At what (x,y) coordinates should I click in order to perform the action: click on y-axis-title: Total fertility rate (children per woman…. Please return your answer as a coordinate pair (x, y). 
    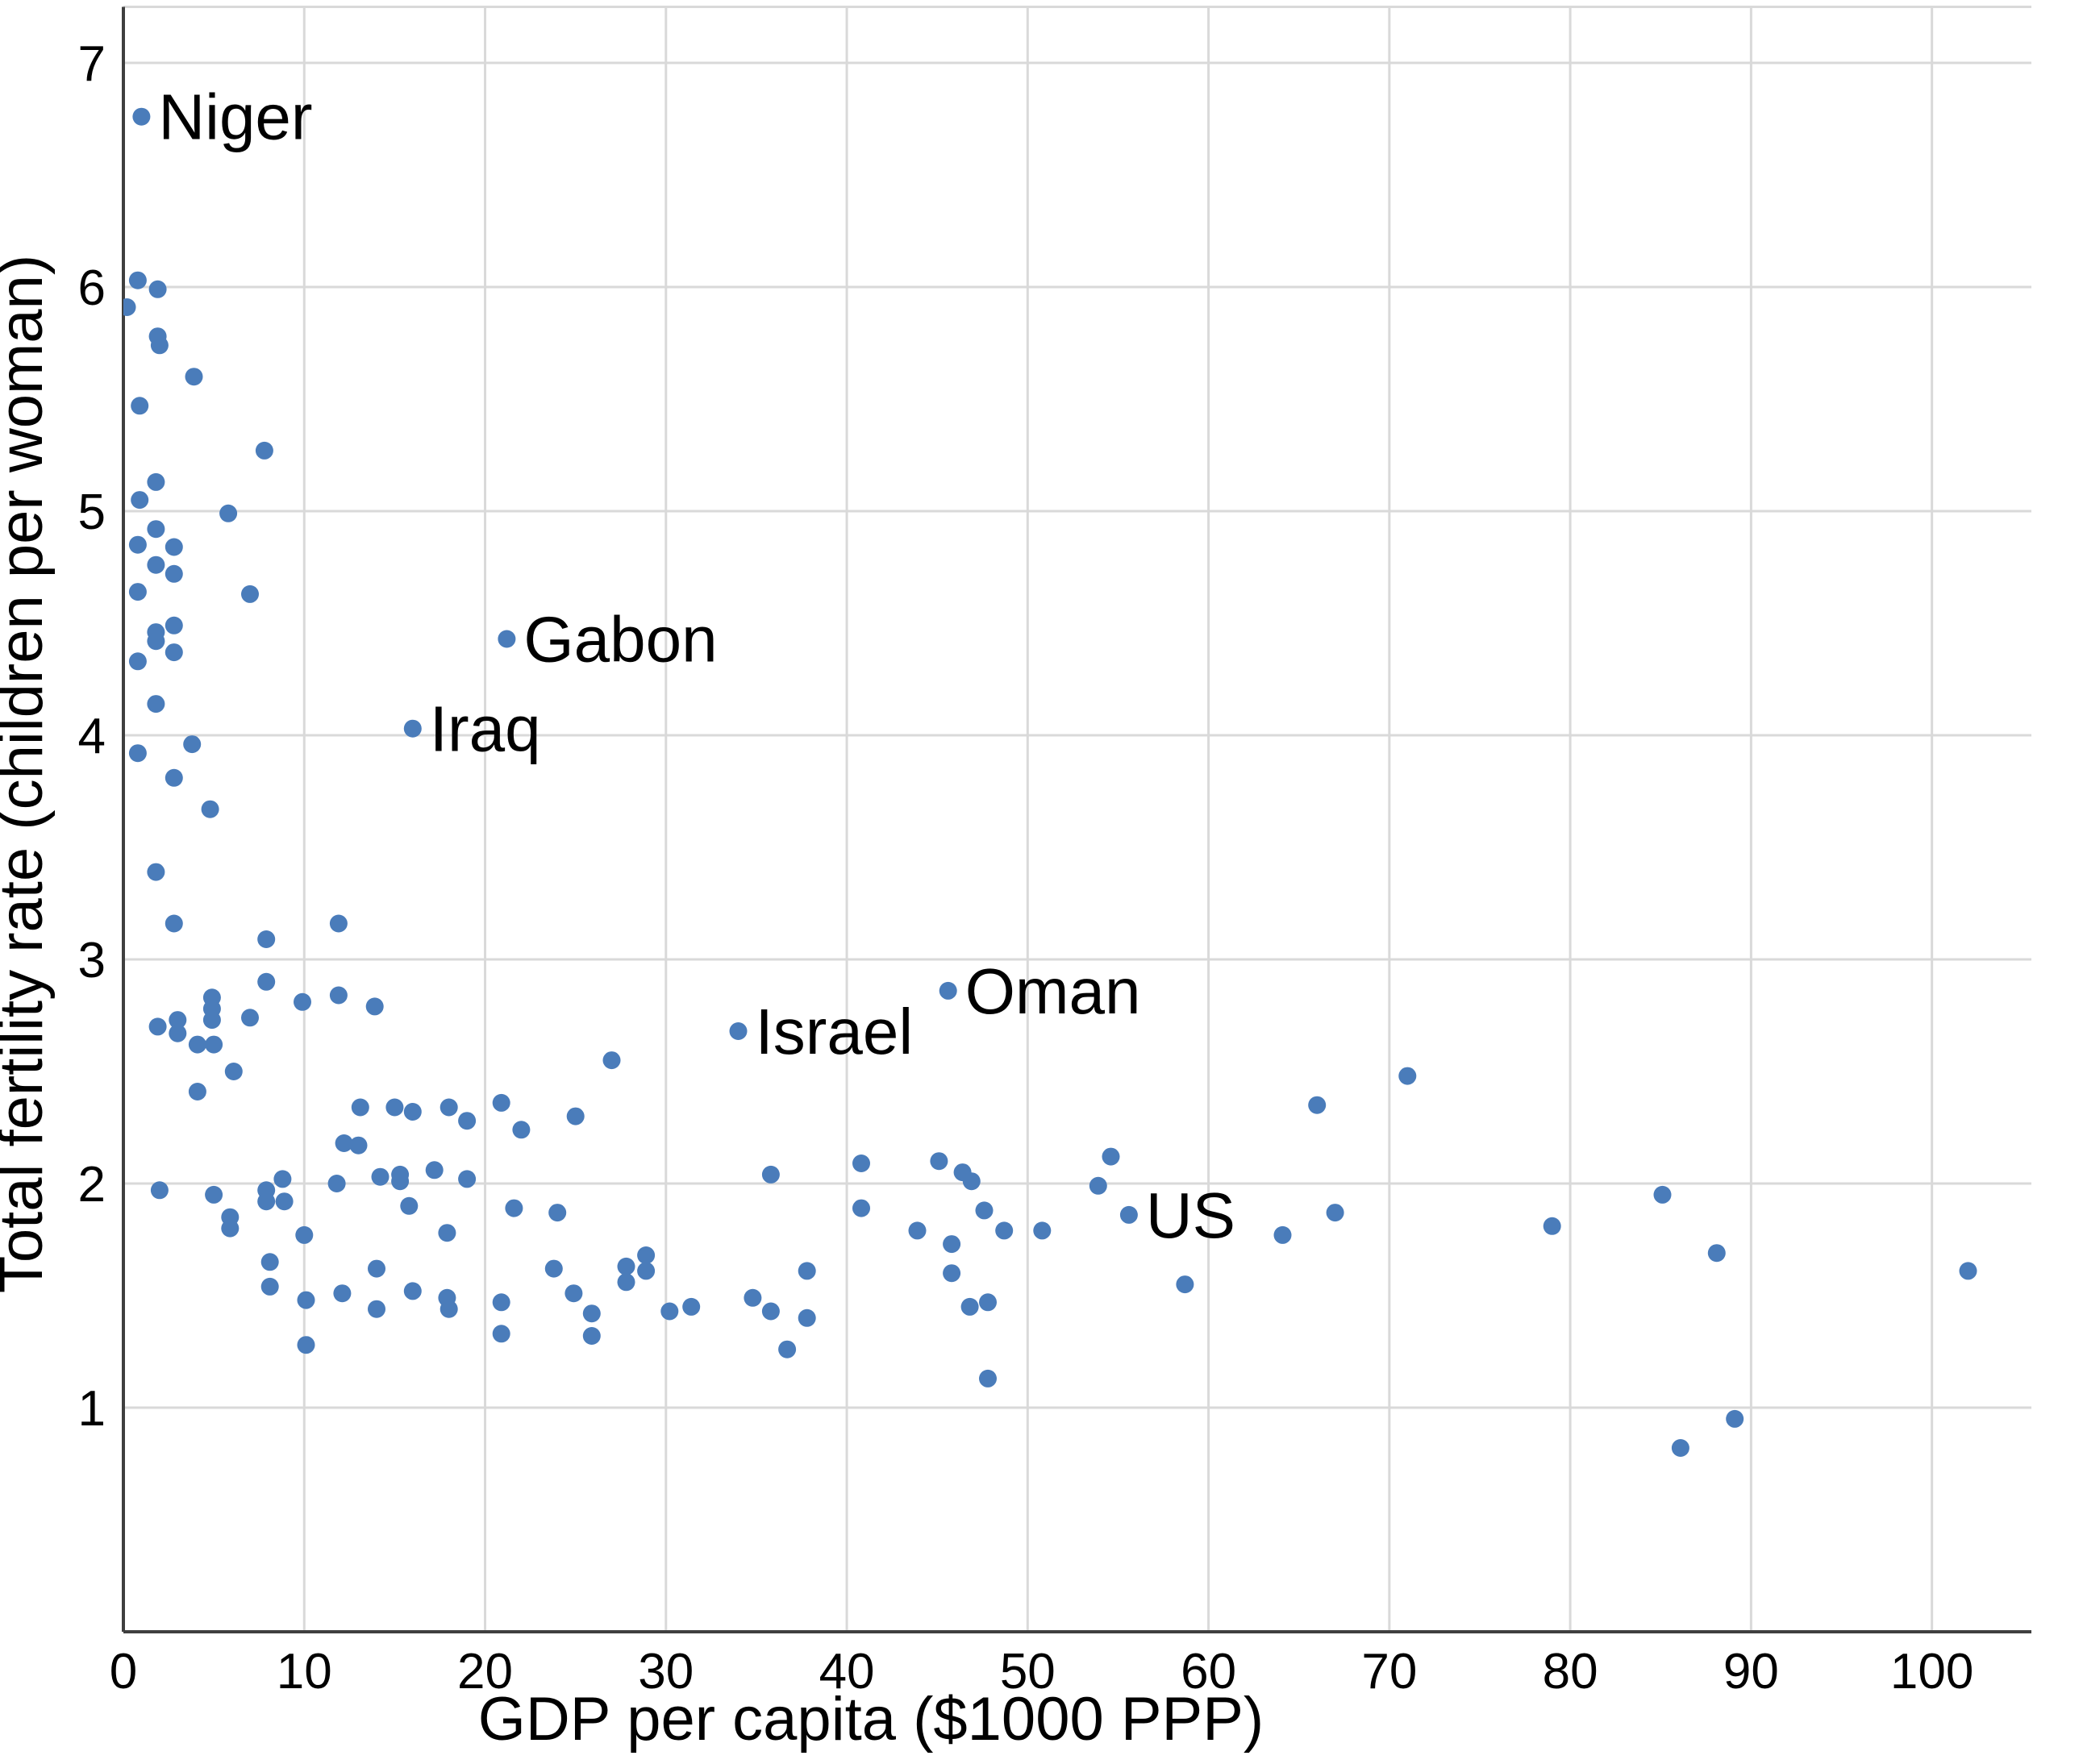
    Looking at the image, I should click on (28, 774).